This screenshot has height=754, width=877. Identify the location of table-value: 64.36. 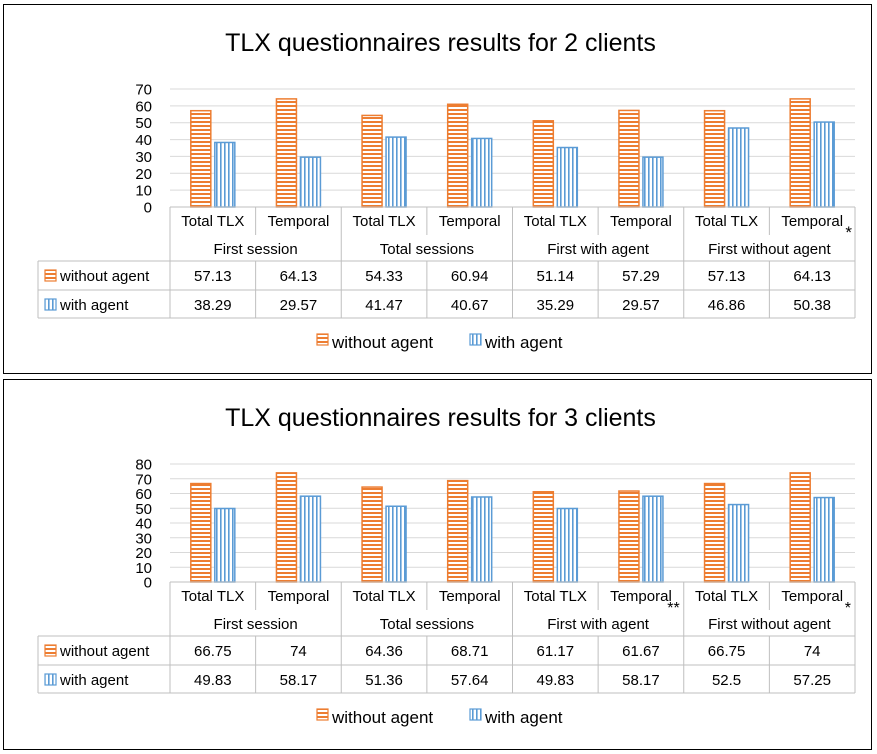
(384, 651).